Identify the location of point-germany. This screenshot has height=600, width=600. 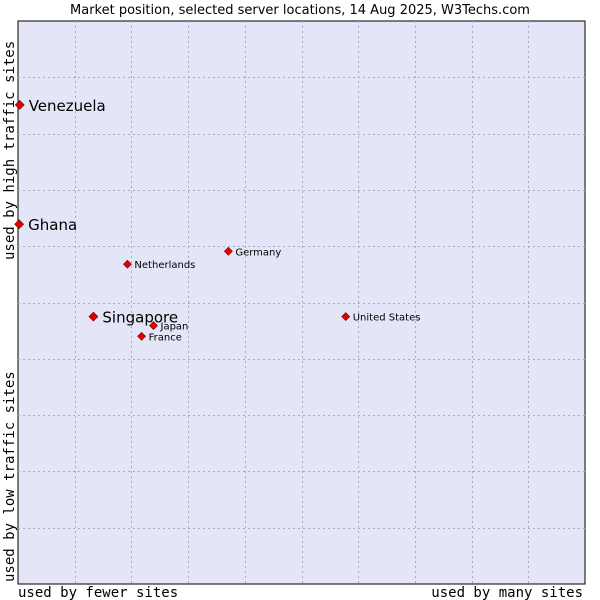
(228, 251).